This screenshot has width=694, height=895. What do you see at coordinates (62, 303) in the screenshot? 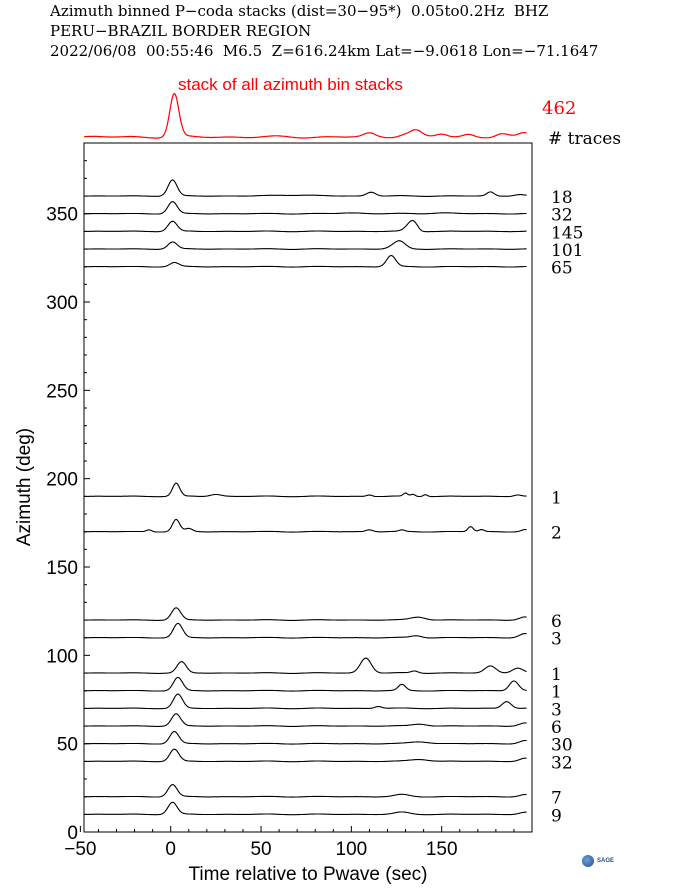
I see `y-tick-label: 300` at bounding box center [62, 303].